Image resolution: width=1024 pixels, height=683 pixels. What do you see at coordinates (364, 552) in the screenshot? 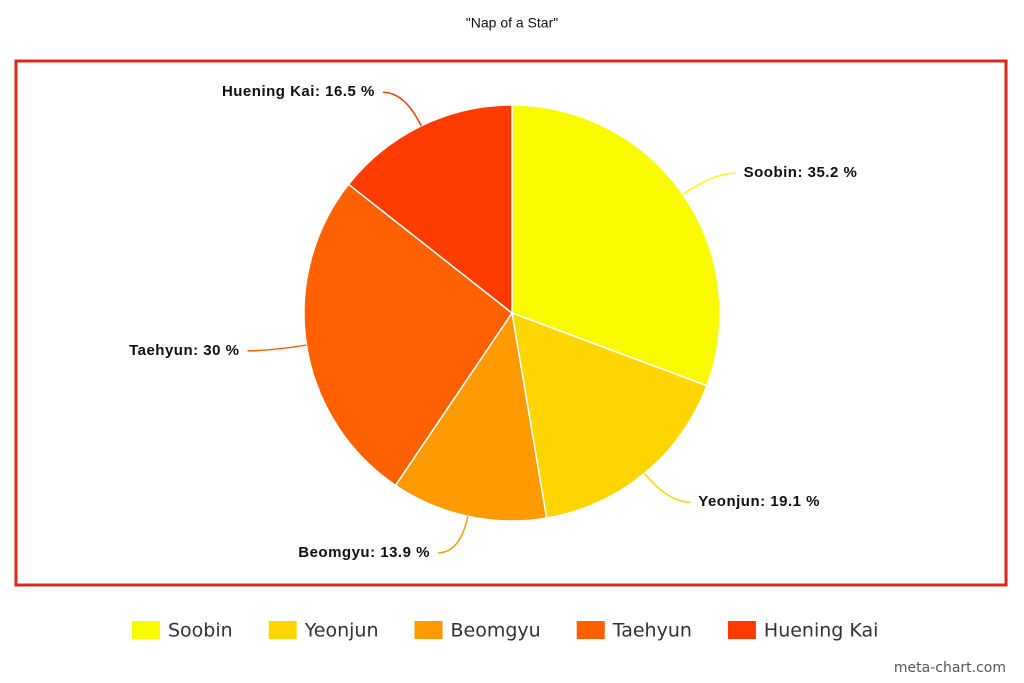
I see `data-label: Beomgyu: 13.9 %` at bounding box center [364, 552].